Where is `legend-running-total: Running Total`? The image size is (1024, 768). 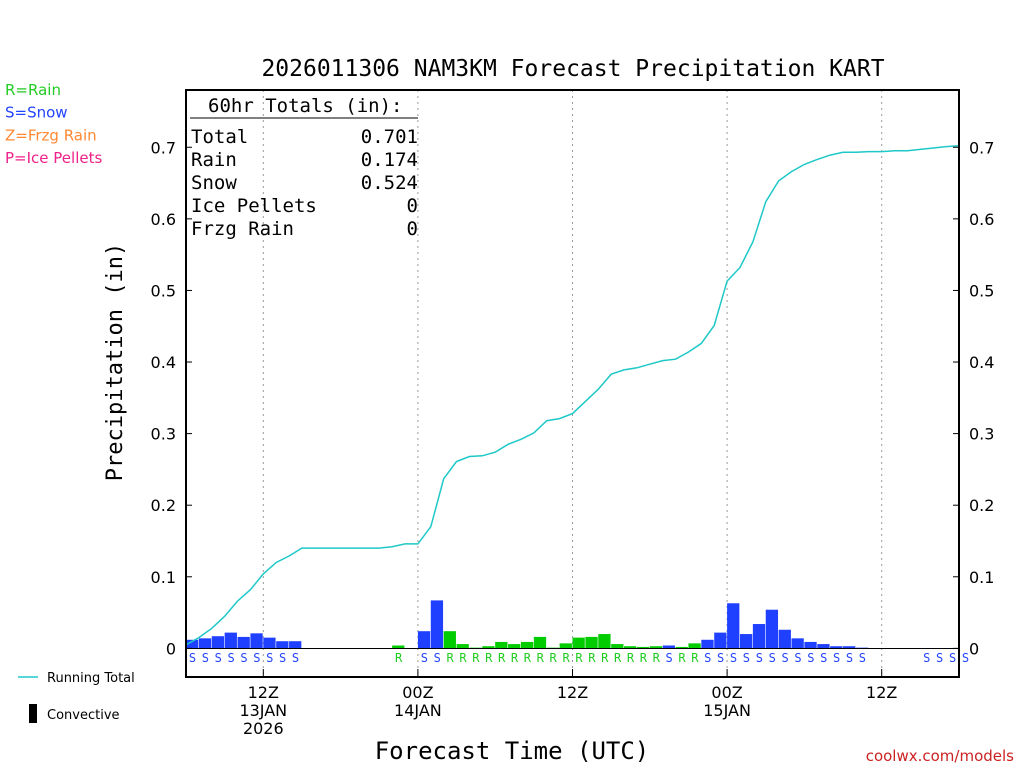 legend-running-total: Running Total is located at coordinates (76, 678).